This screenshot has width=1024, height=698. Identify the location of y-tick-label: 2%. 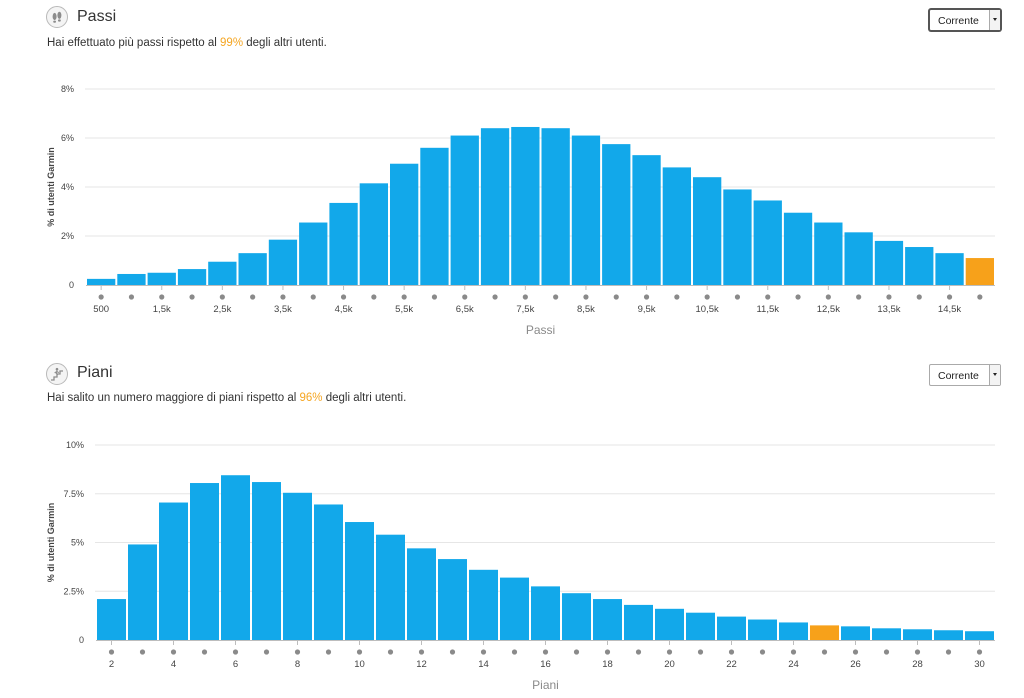
(67, 236).